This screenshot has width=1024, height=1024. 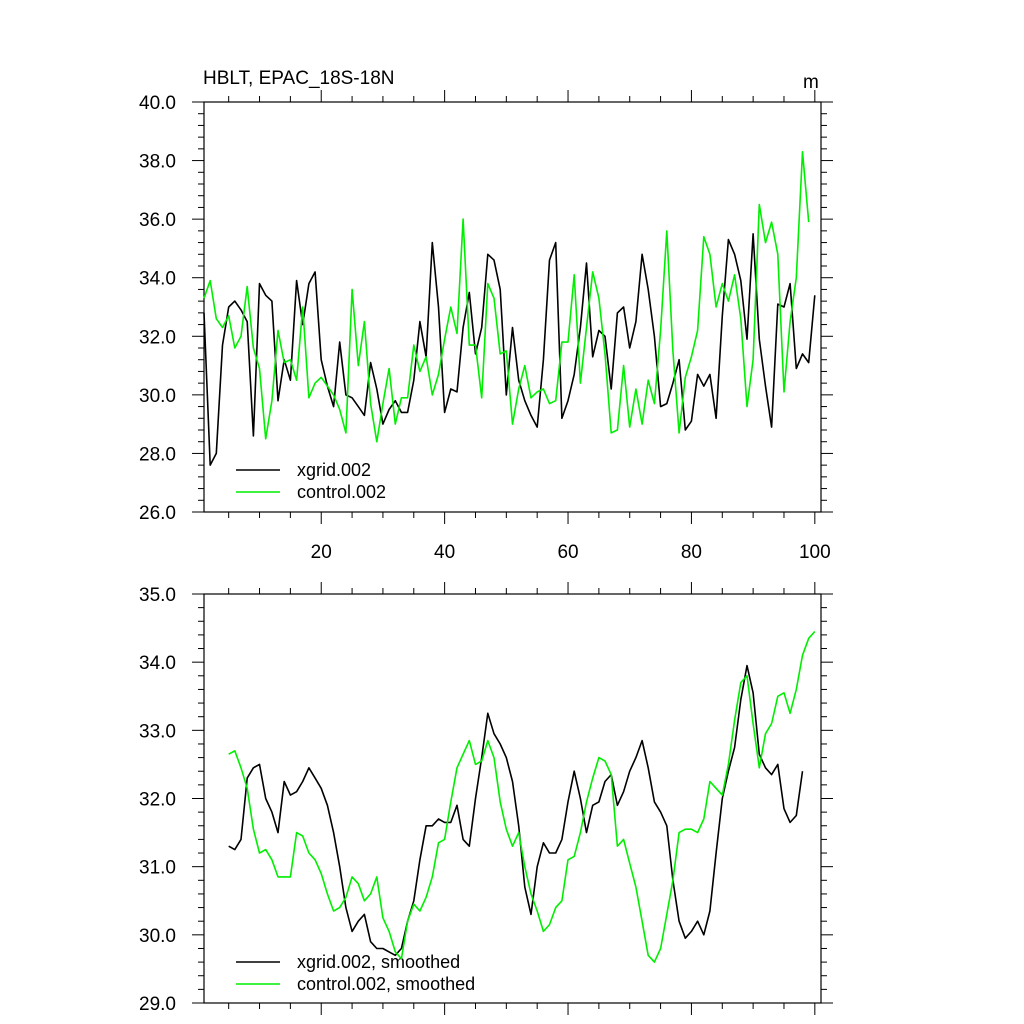 I want to click on top-panel-title: HBLT, EPAC_18S-18N, so click(x=299, y=78).